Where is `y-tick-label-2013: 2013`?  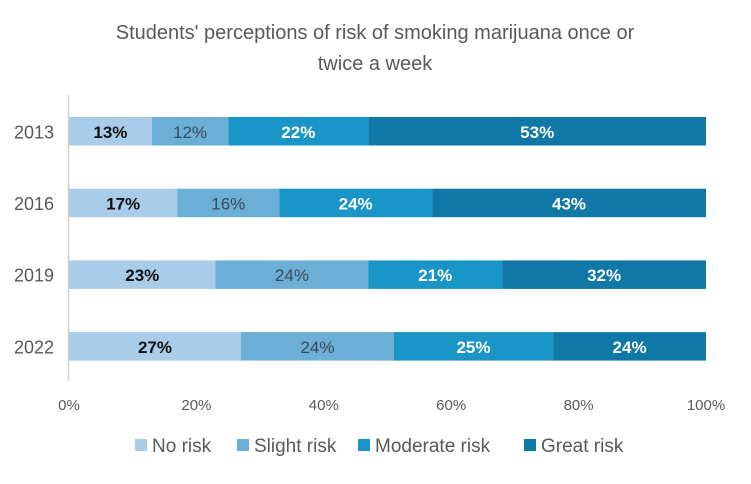
y-tick-label-2013: 2013 is located at coordinates (34, 132).